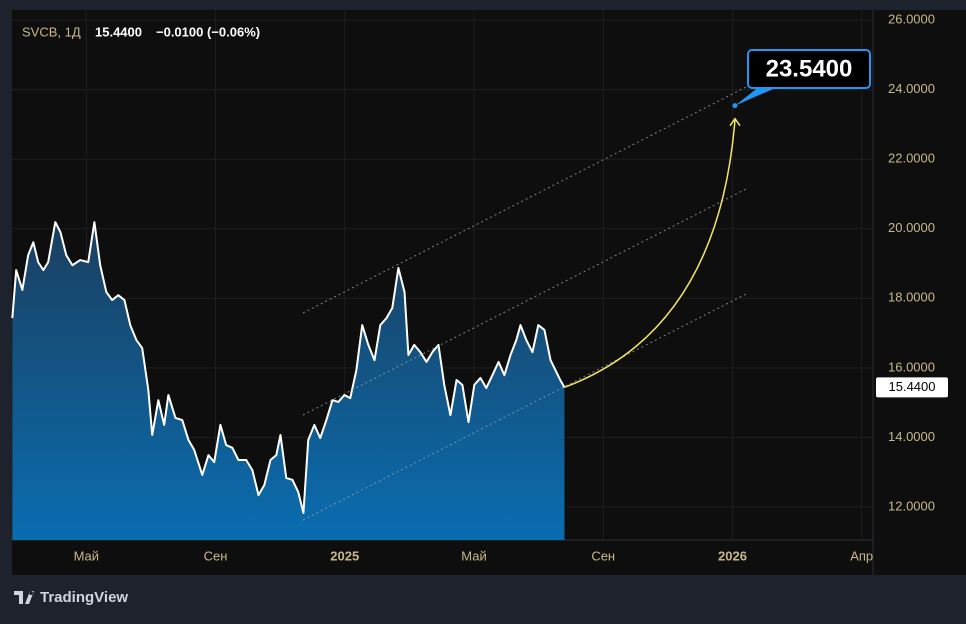  I want to click on y-tick-label: 14.0000, so click(911, 436).